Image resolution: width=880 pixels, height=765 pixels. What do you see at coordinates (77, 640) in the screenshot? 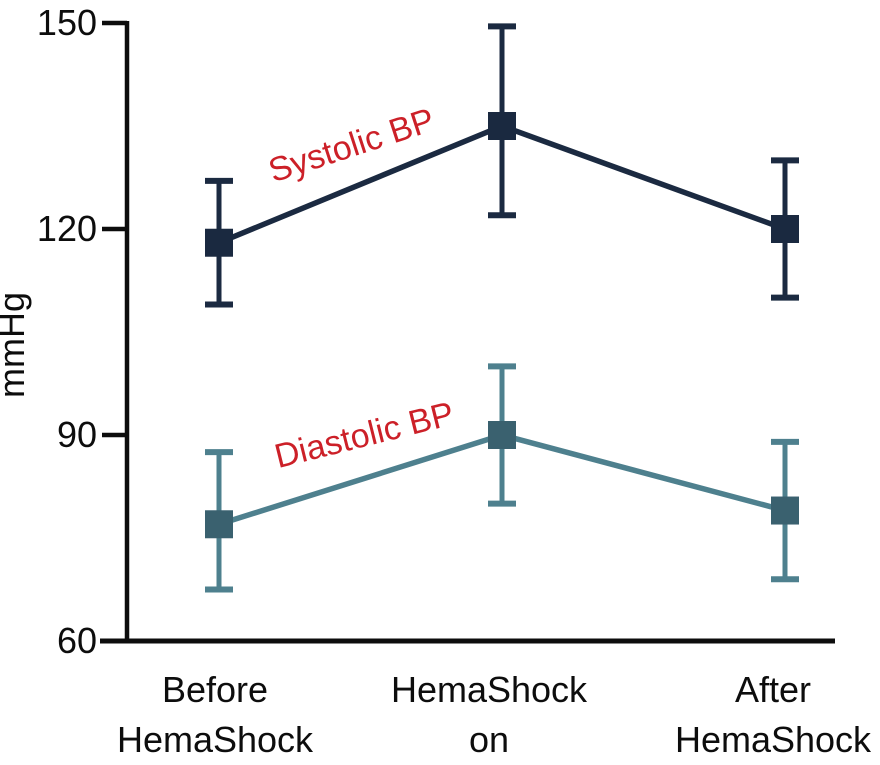
I see `y-tick-label: 60` at bounding box center [77, 640].